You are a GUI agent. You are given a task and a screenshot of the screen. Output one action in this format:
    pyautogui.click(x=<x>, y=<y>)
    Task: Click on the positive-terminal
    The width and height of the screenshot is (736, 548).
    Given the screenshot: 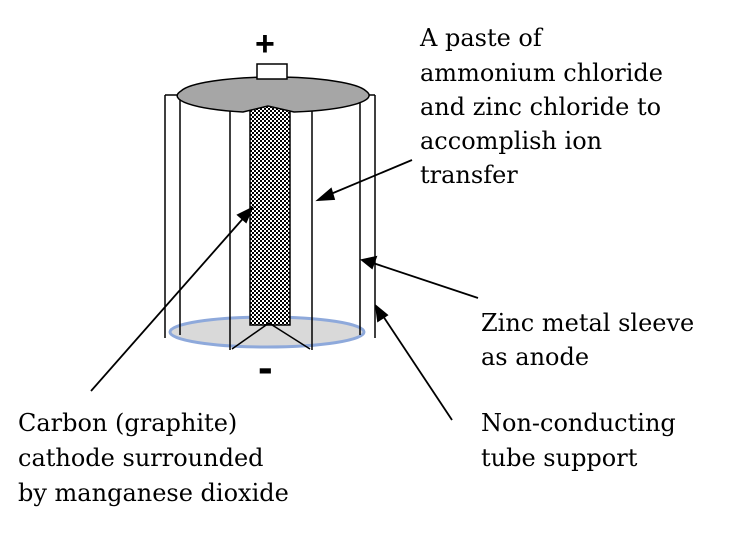 What is the action you would take?
    pyautogui.click(x=272, y=71)
    